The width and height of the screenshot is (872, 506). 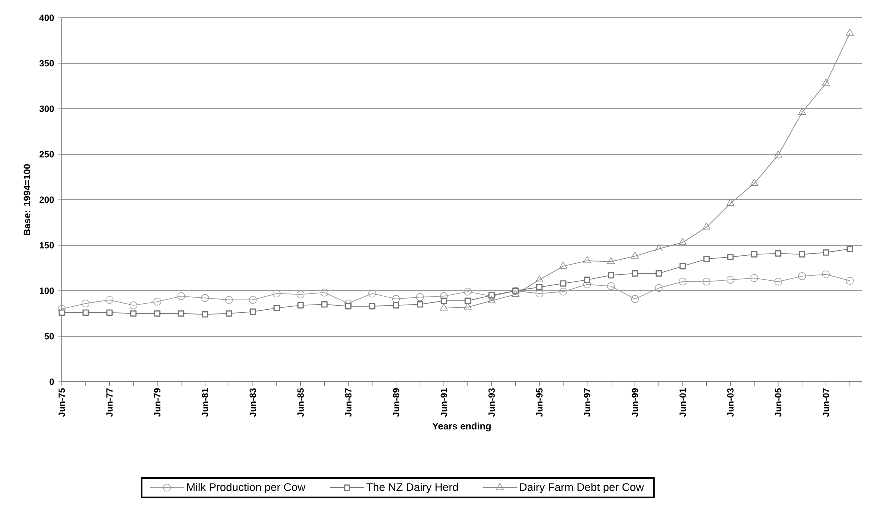 I want to click on x-tick-label: Jun-77, so click(x=109, y=403).